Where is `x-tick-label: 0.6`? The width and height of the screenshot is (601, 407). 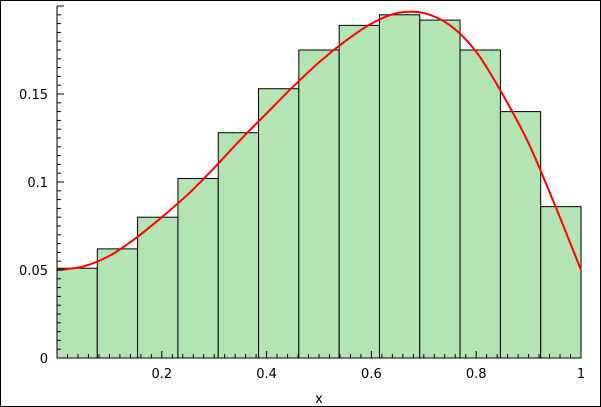
x-tick-label: 0.6 is located at coordinates (371, 374).